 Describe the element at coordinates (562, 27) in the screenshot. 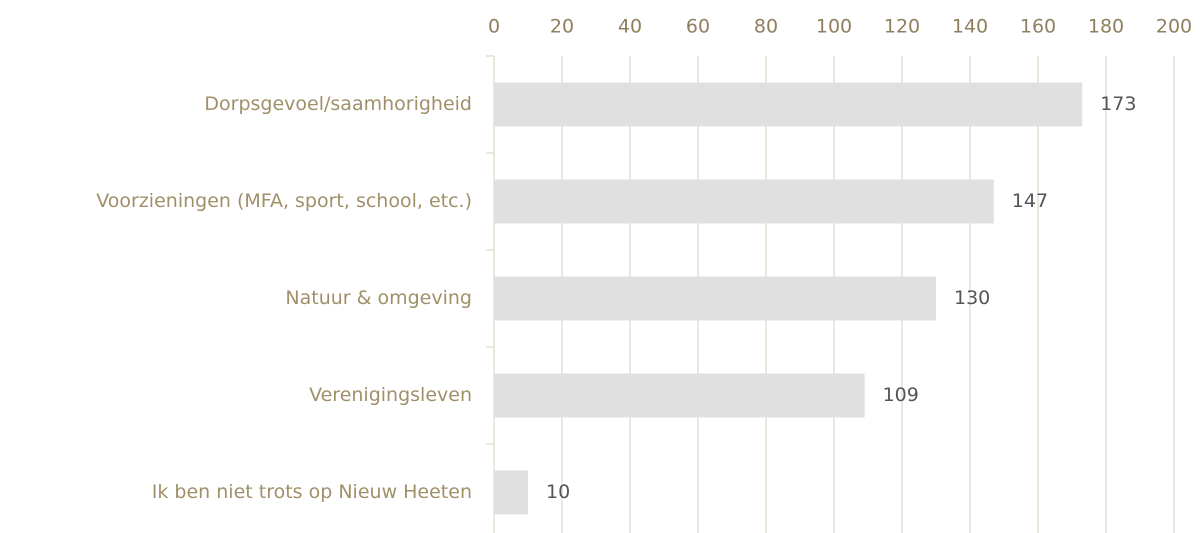

I see `x-tick-label: 20` at that location.